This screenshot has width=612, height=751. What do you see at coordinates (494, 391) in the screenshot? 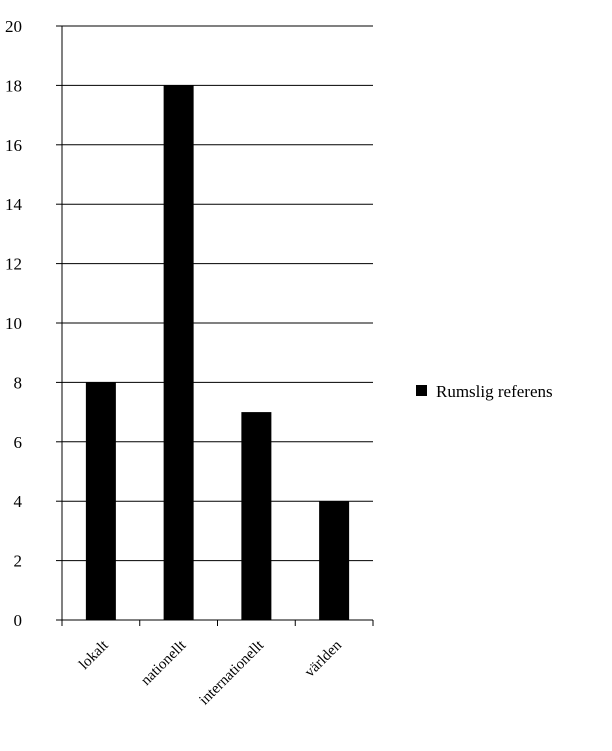
I see `legend-label: Rumslig referens` at bounding box center [494, 391].